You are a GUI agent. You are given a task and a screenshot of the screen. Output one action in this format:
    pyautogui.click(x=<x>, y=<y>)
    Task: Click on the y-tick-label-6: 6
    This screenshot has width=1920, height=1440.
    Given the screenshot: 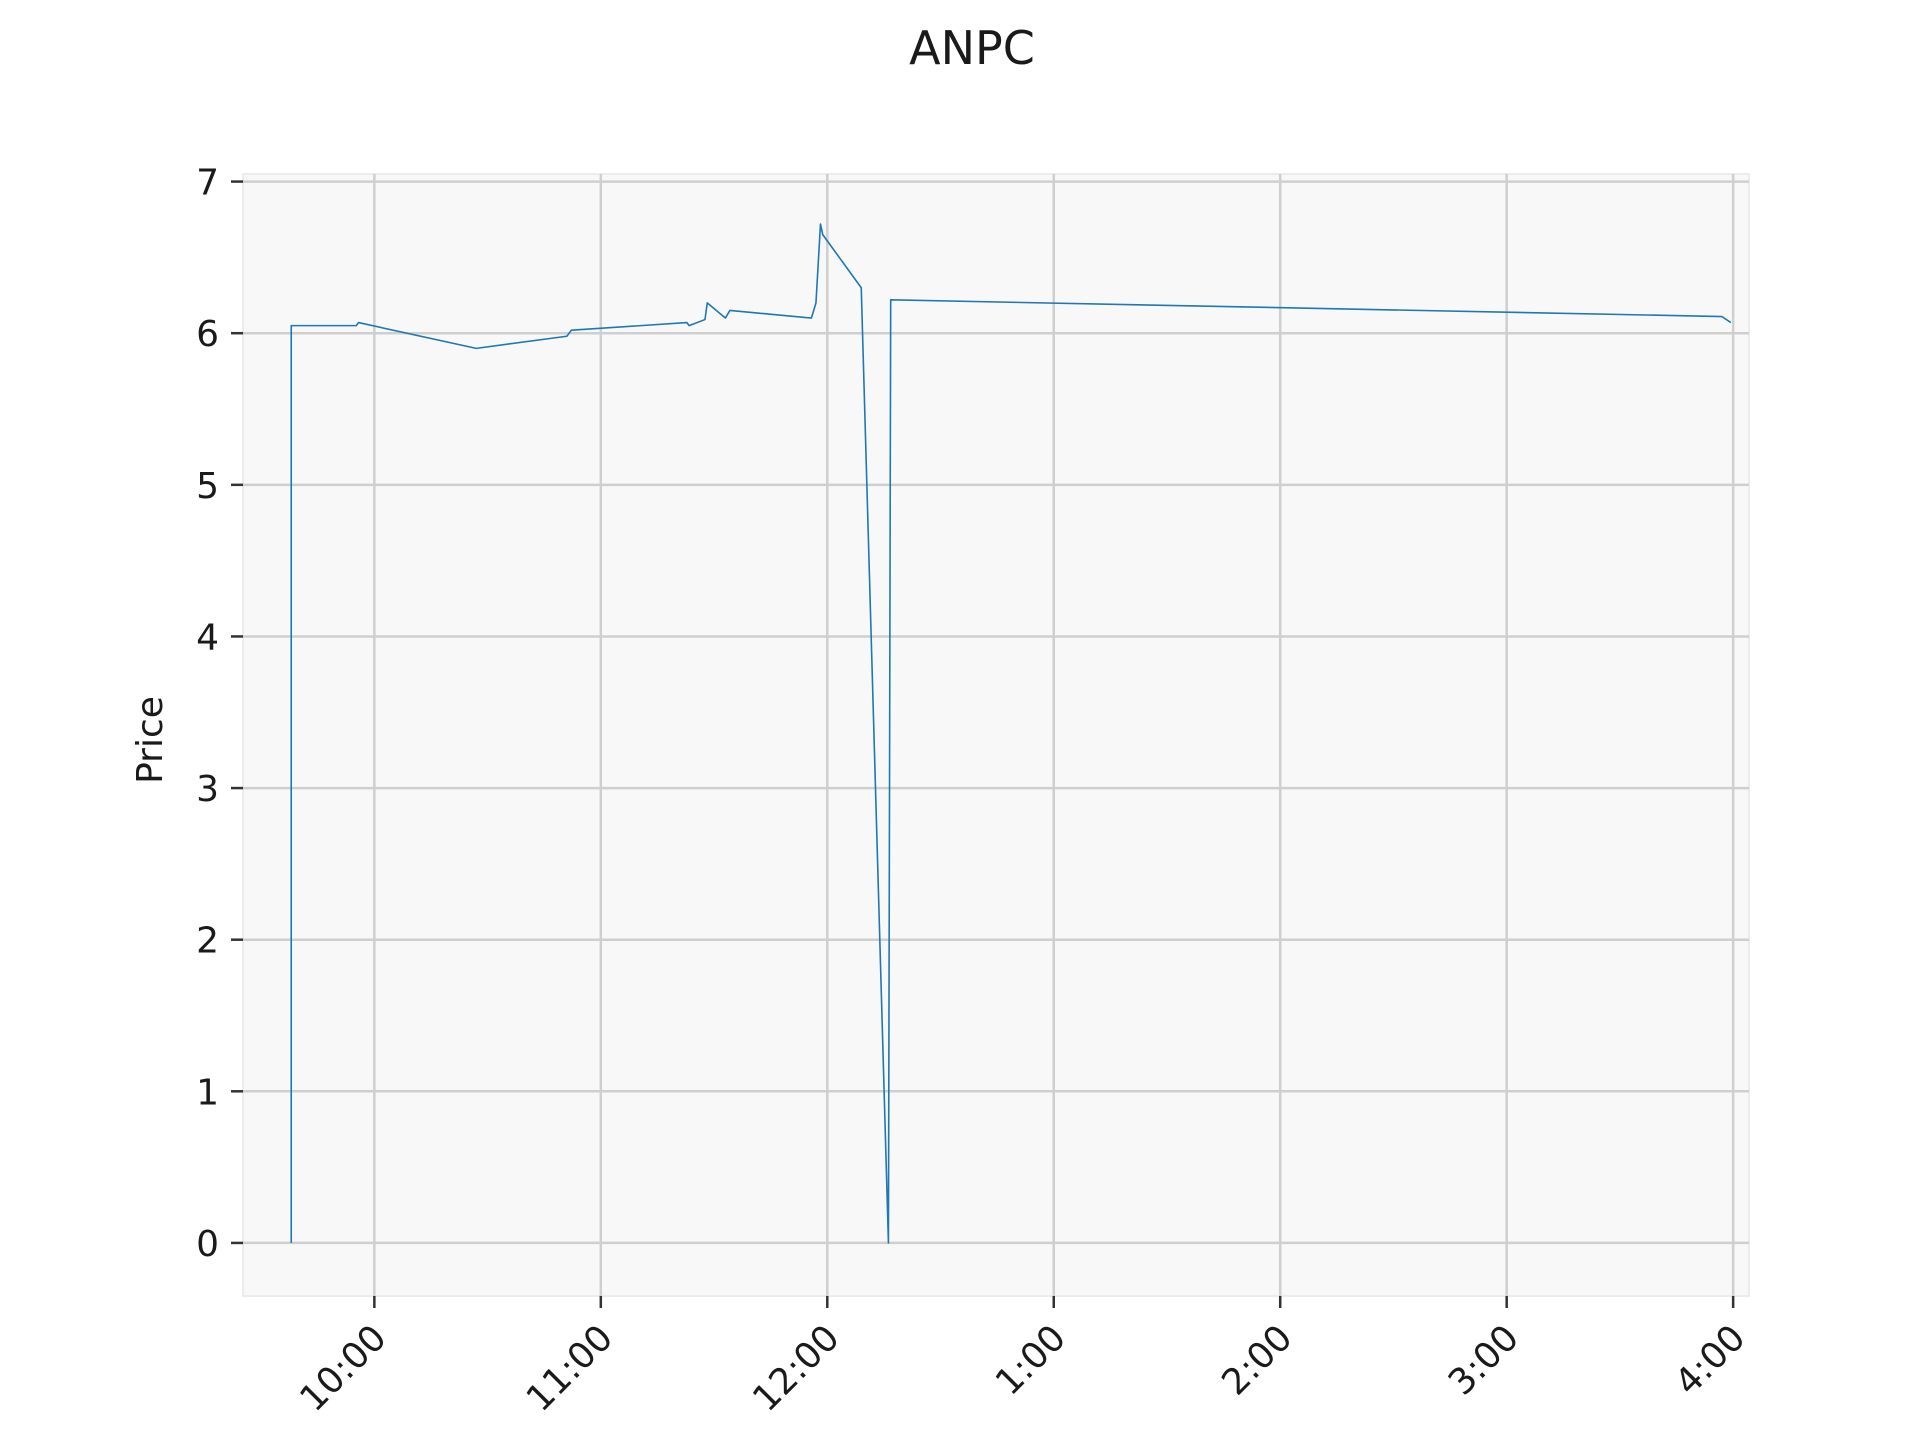 What is the action you would take?
    pyautogui.click(x=207, y=334)
    